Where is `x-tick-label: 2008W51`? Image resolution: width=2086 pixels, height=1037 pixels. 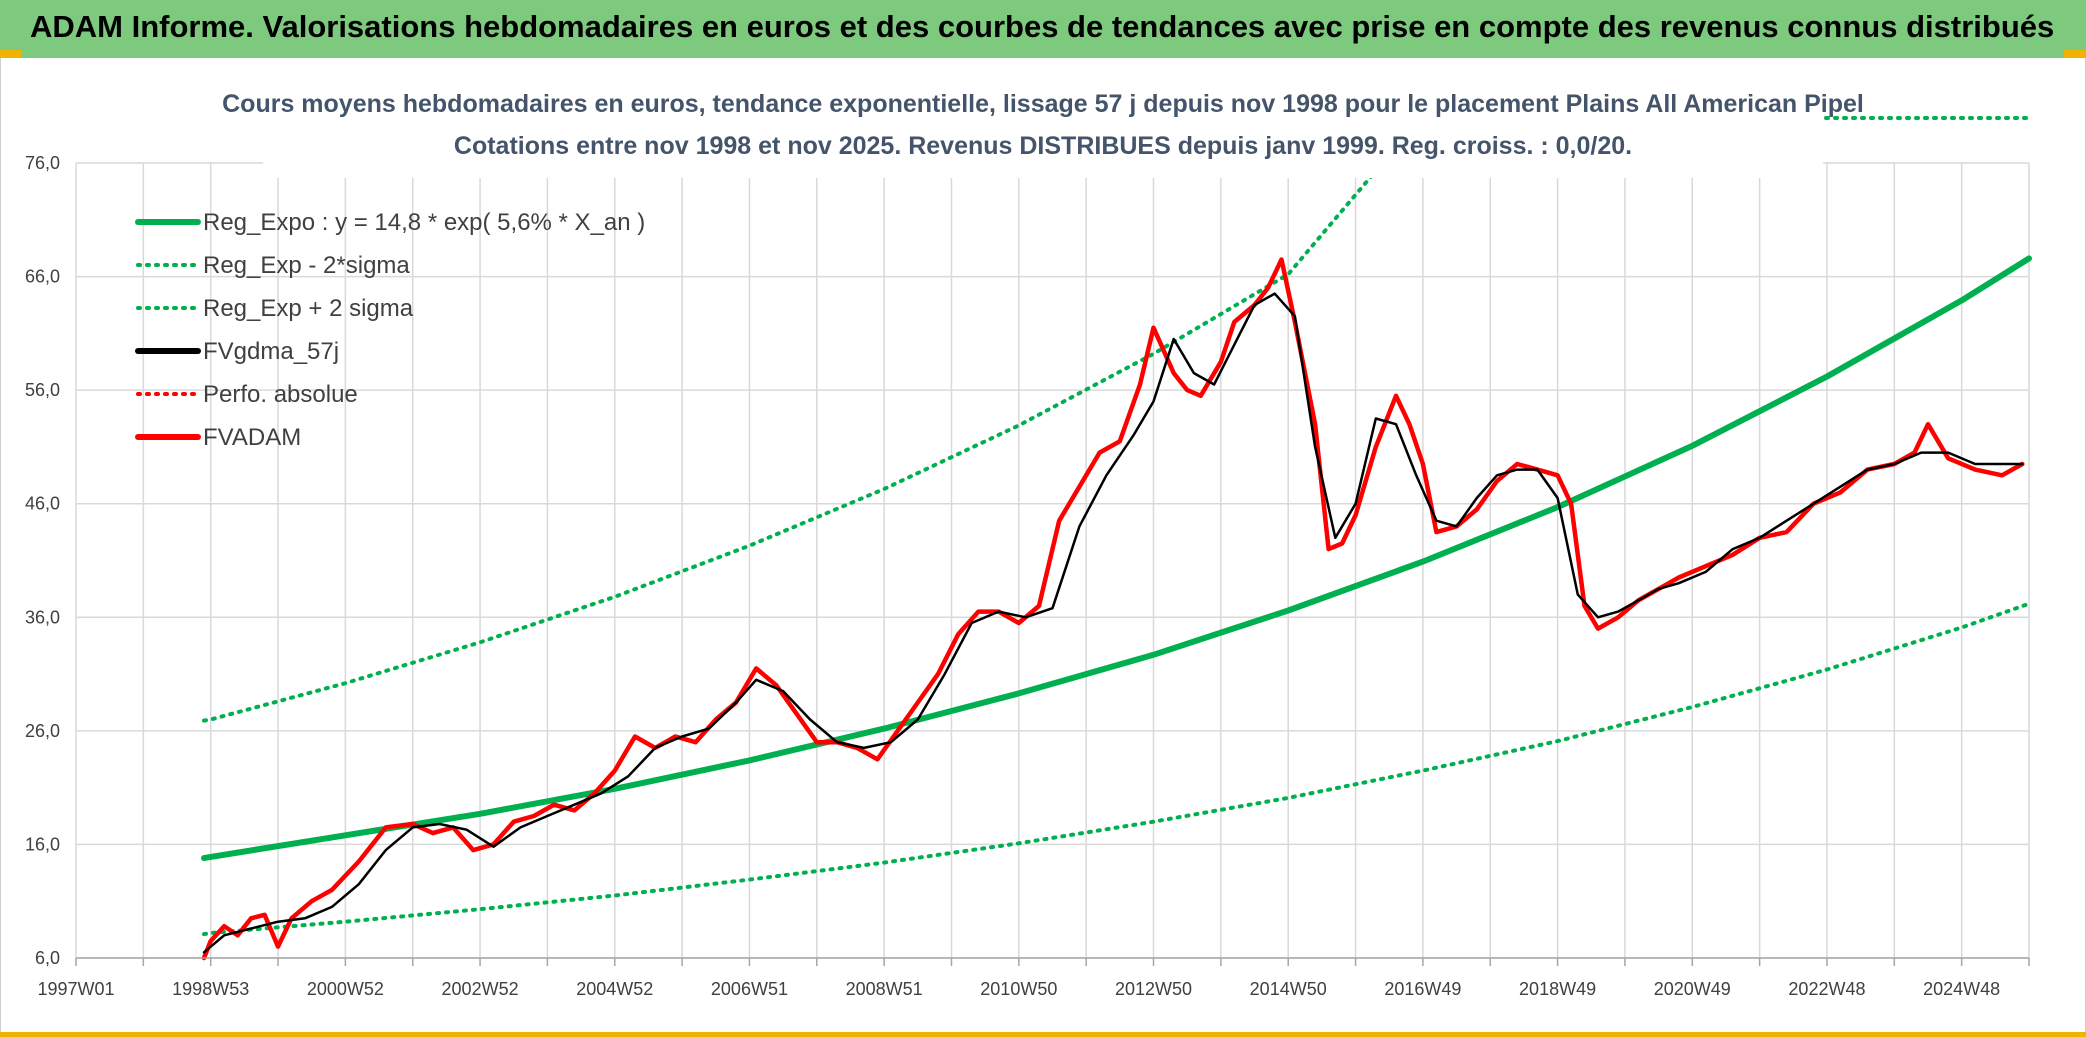
x-tick-label: 2008W51 is located at coordinates (884, 989).